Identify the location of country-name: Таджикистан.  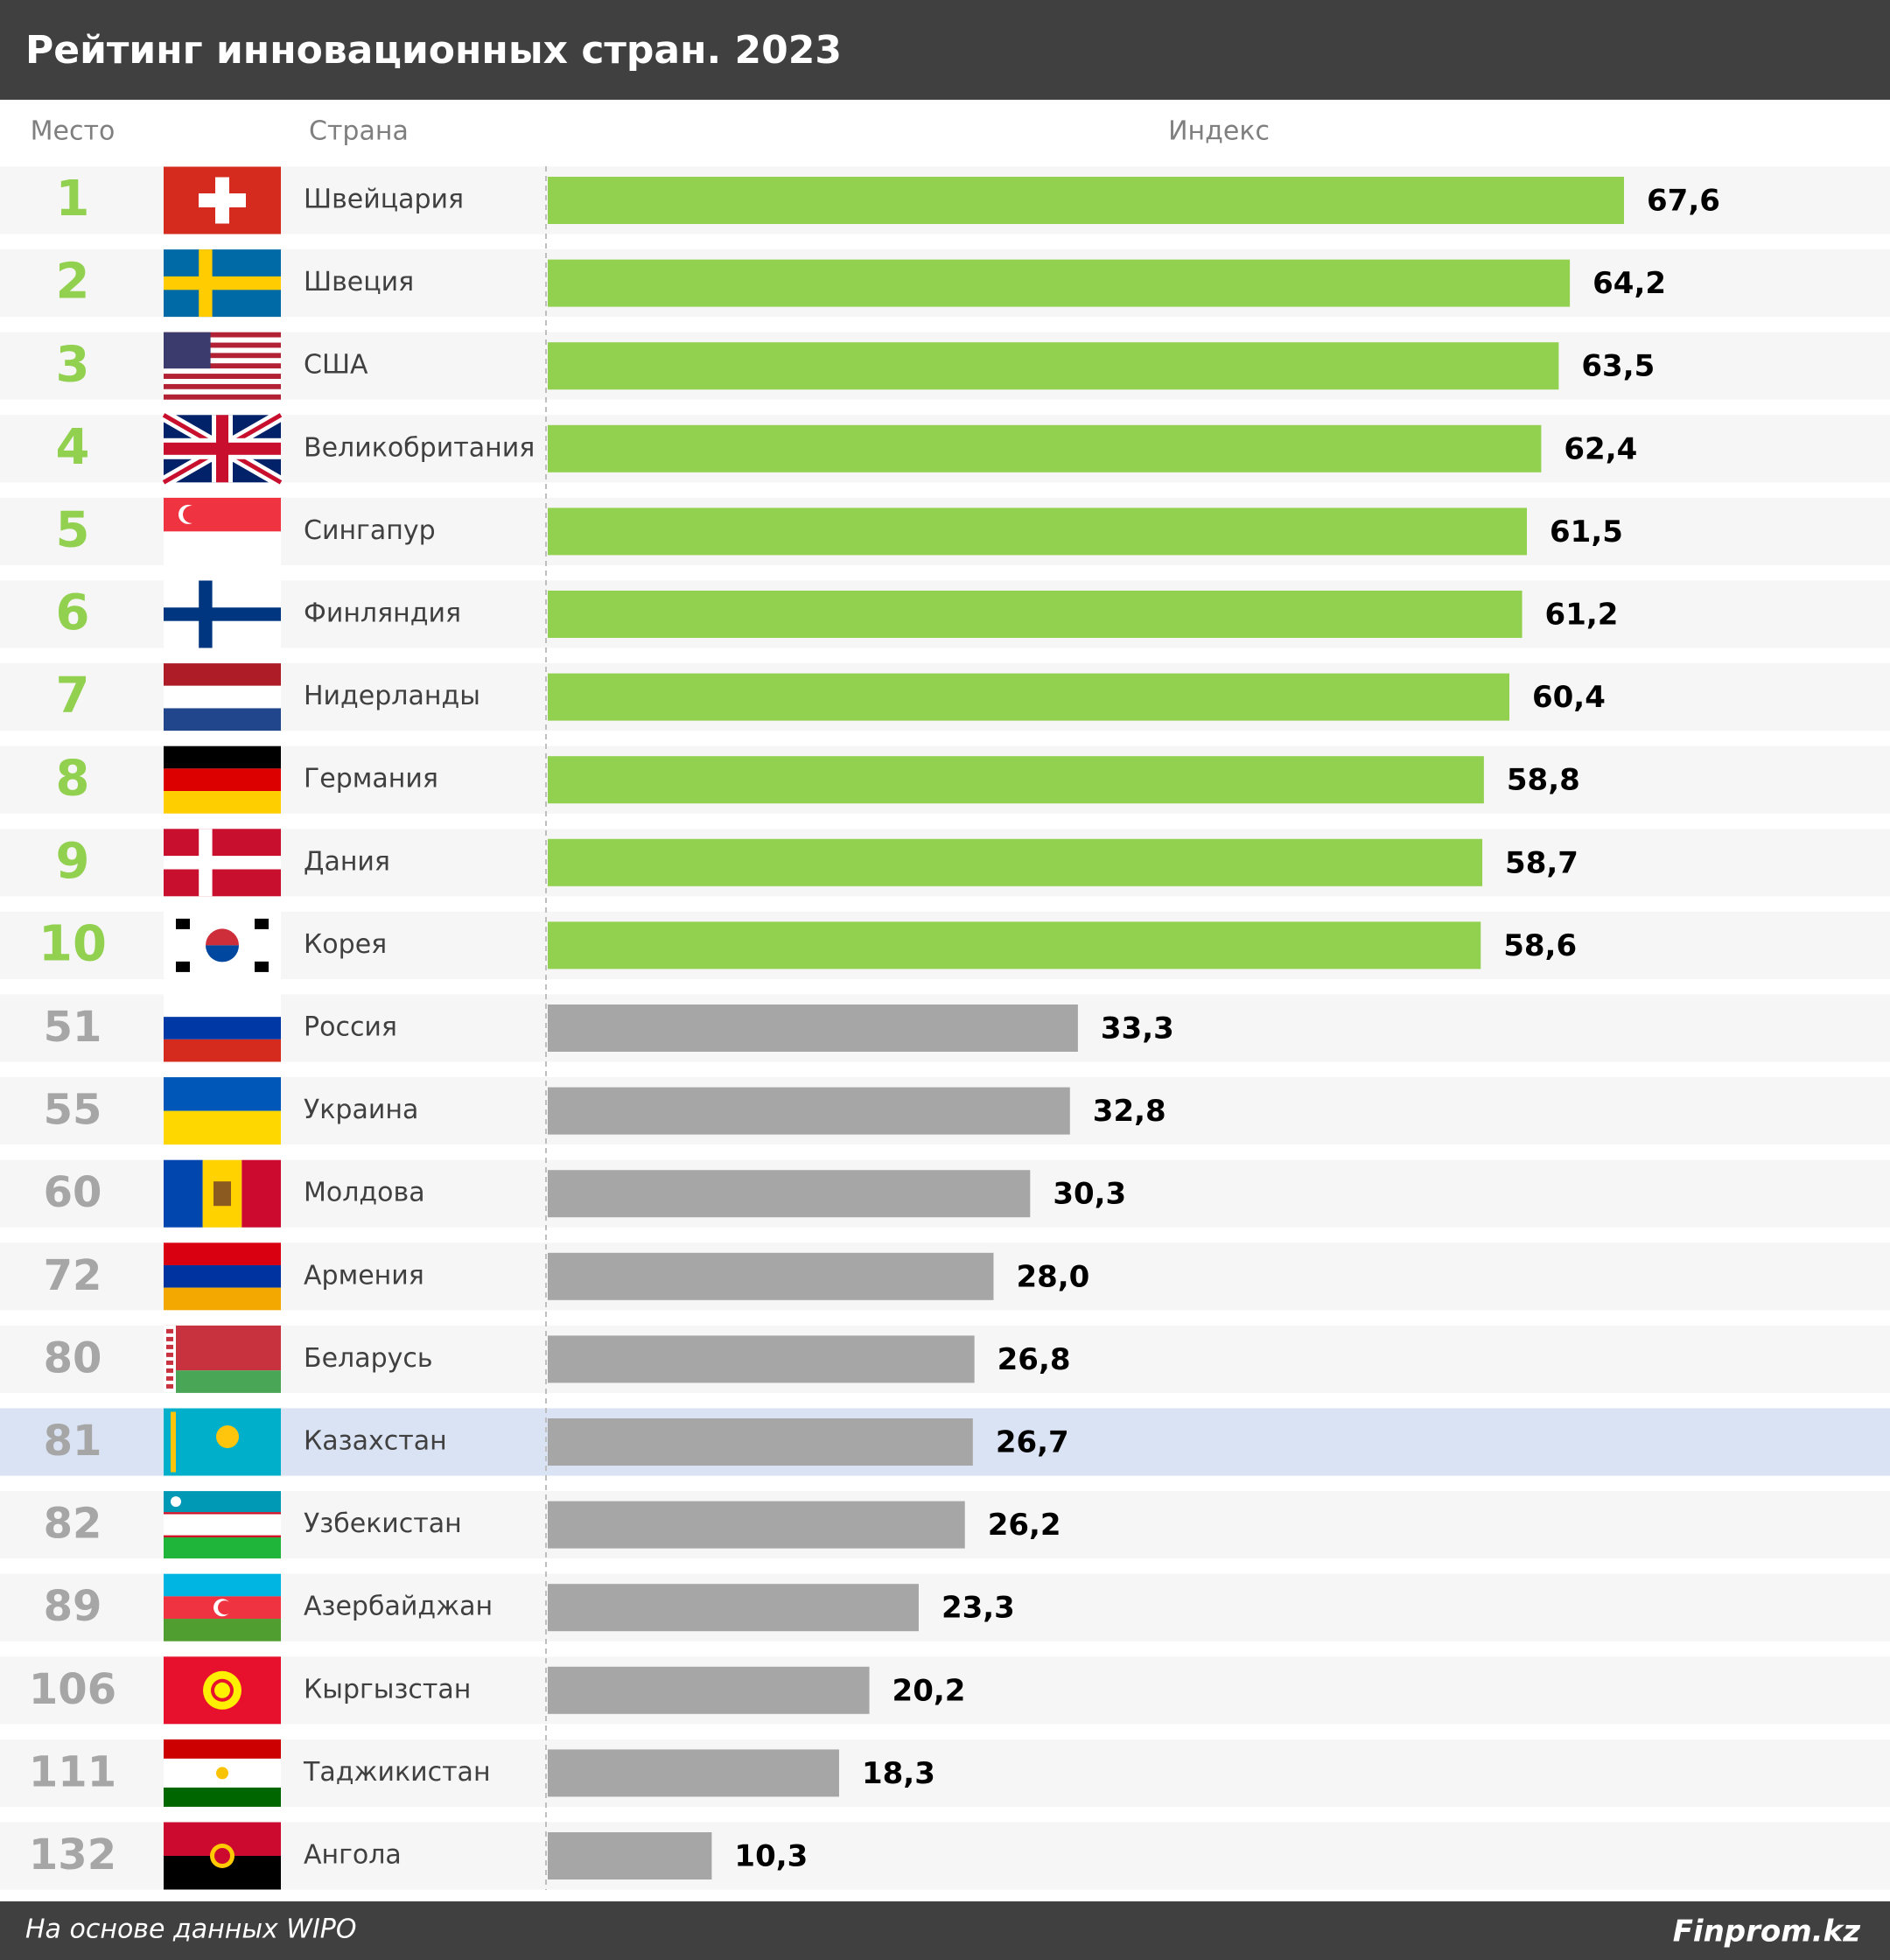
(397, 1772).